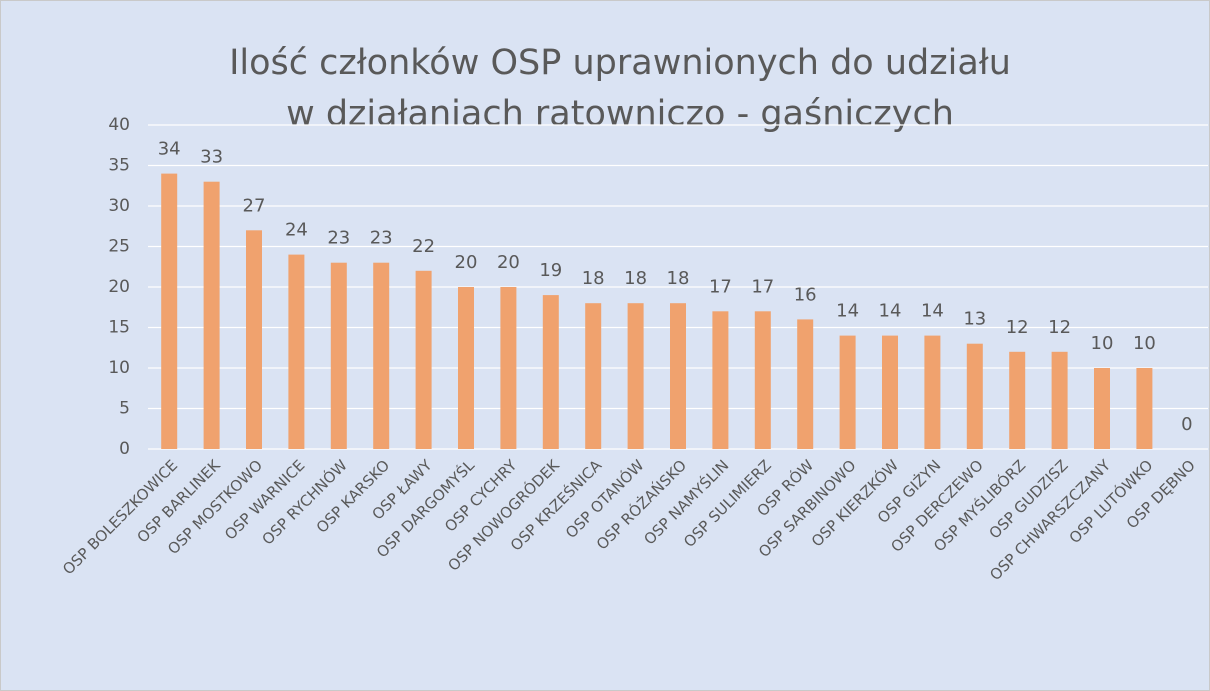 Image resolution: width=1210 pixels, height=691 pixels. I want to click on y-tick-label: 5, so click(124, 409).